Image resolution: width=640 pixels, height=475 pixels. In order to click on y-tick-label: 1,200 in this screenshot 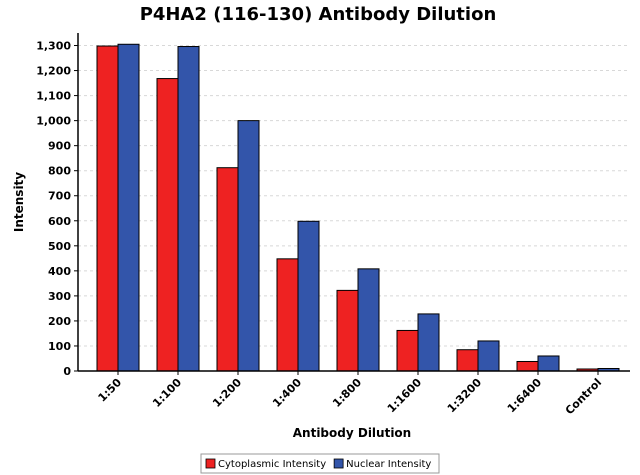, I will do `click(53, 71)`.